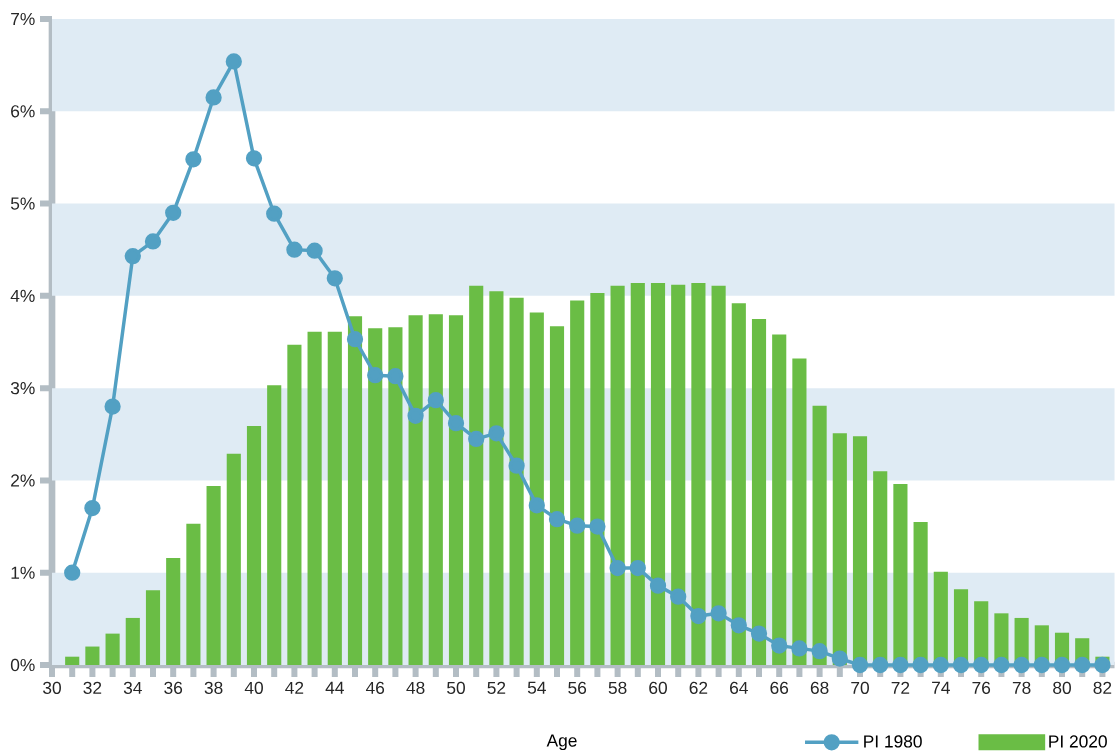  Describe the element at coordinates (561, 742) in the screenshot. I see `x-axis-title: Age` at that location.